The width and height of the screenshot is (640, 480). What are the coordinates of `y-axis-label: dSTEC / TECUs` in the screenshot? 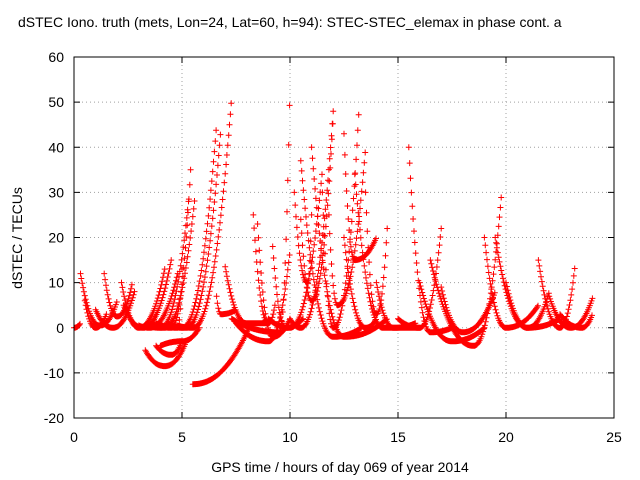 It's located at (17, 238).